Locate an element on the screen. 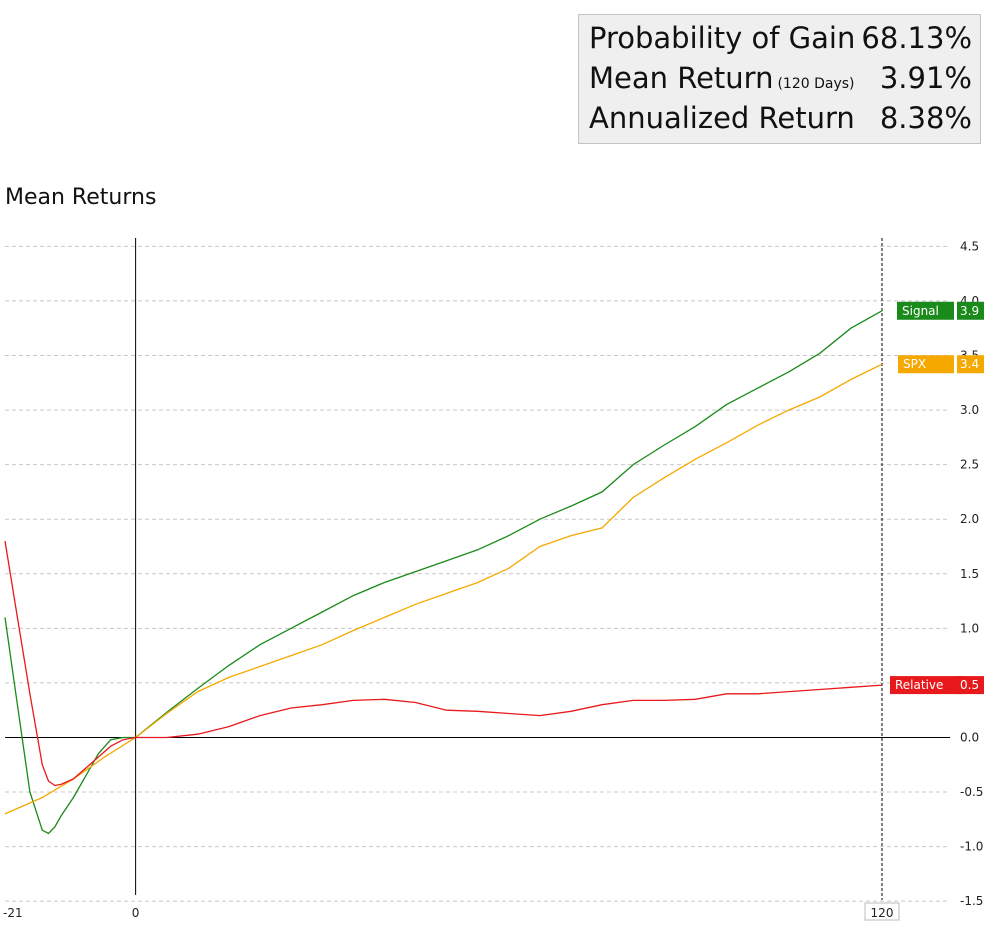 Image resolution: width=995 pixels, height=930 pixels. stat-row-probability: Probability of Gain 68.13% is located at coordinates (780, 41).